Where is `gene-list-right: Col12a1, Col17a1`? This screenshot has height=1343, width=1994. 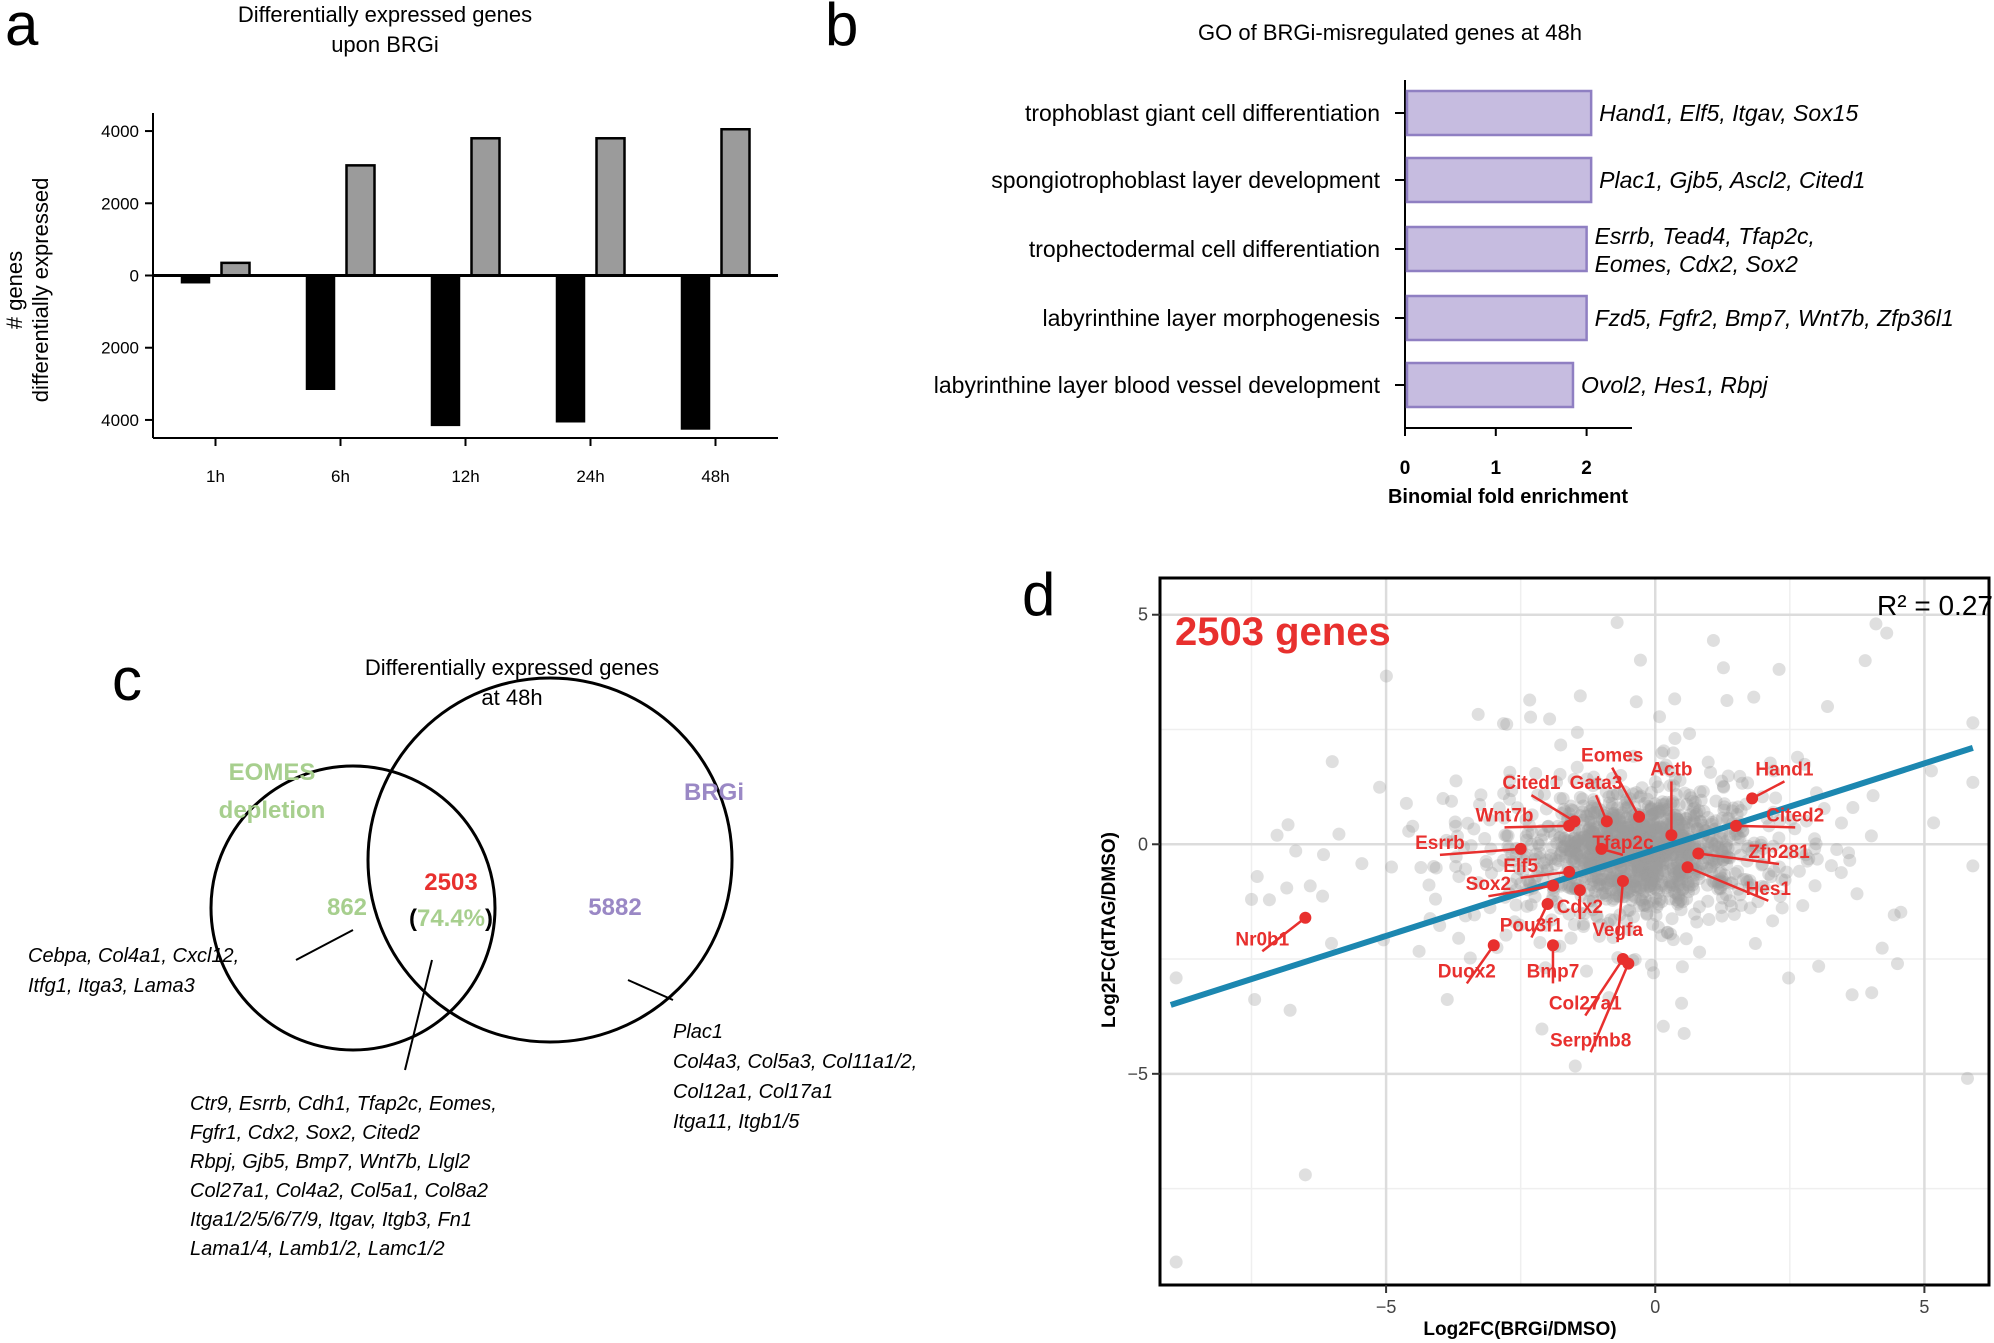
gene-list-right: Col12a1, Col17a1 is located at coordinates (753, 1092).